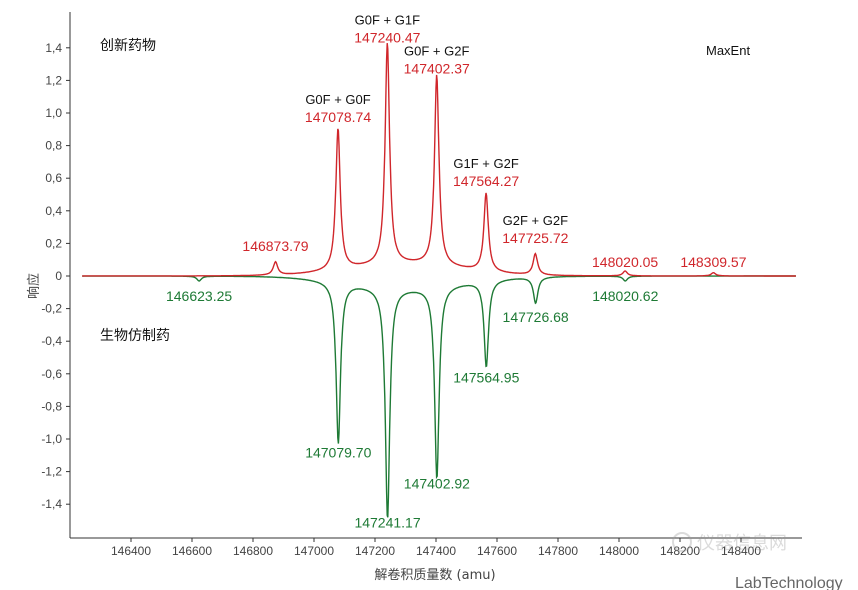  I want to click on innovator-peak-label: 148020.05, so click(625, 262).